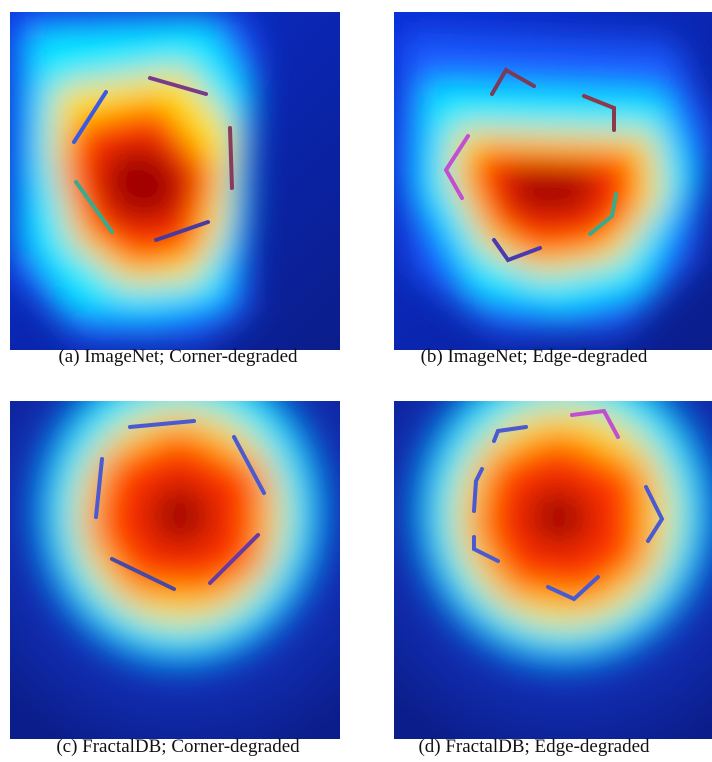 The image size is (712, 762). I want to click on caption-c: (c) FractalDB; Corner-degraded, so click(178, 746).